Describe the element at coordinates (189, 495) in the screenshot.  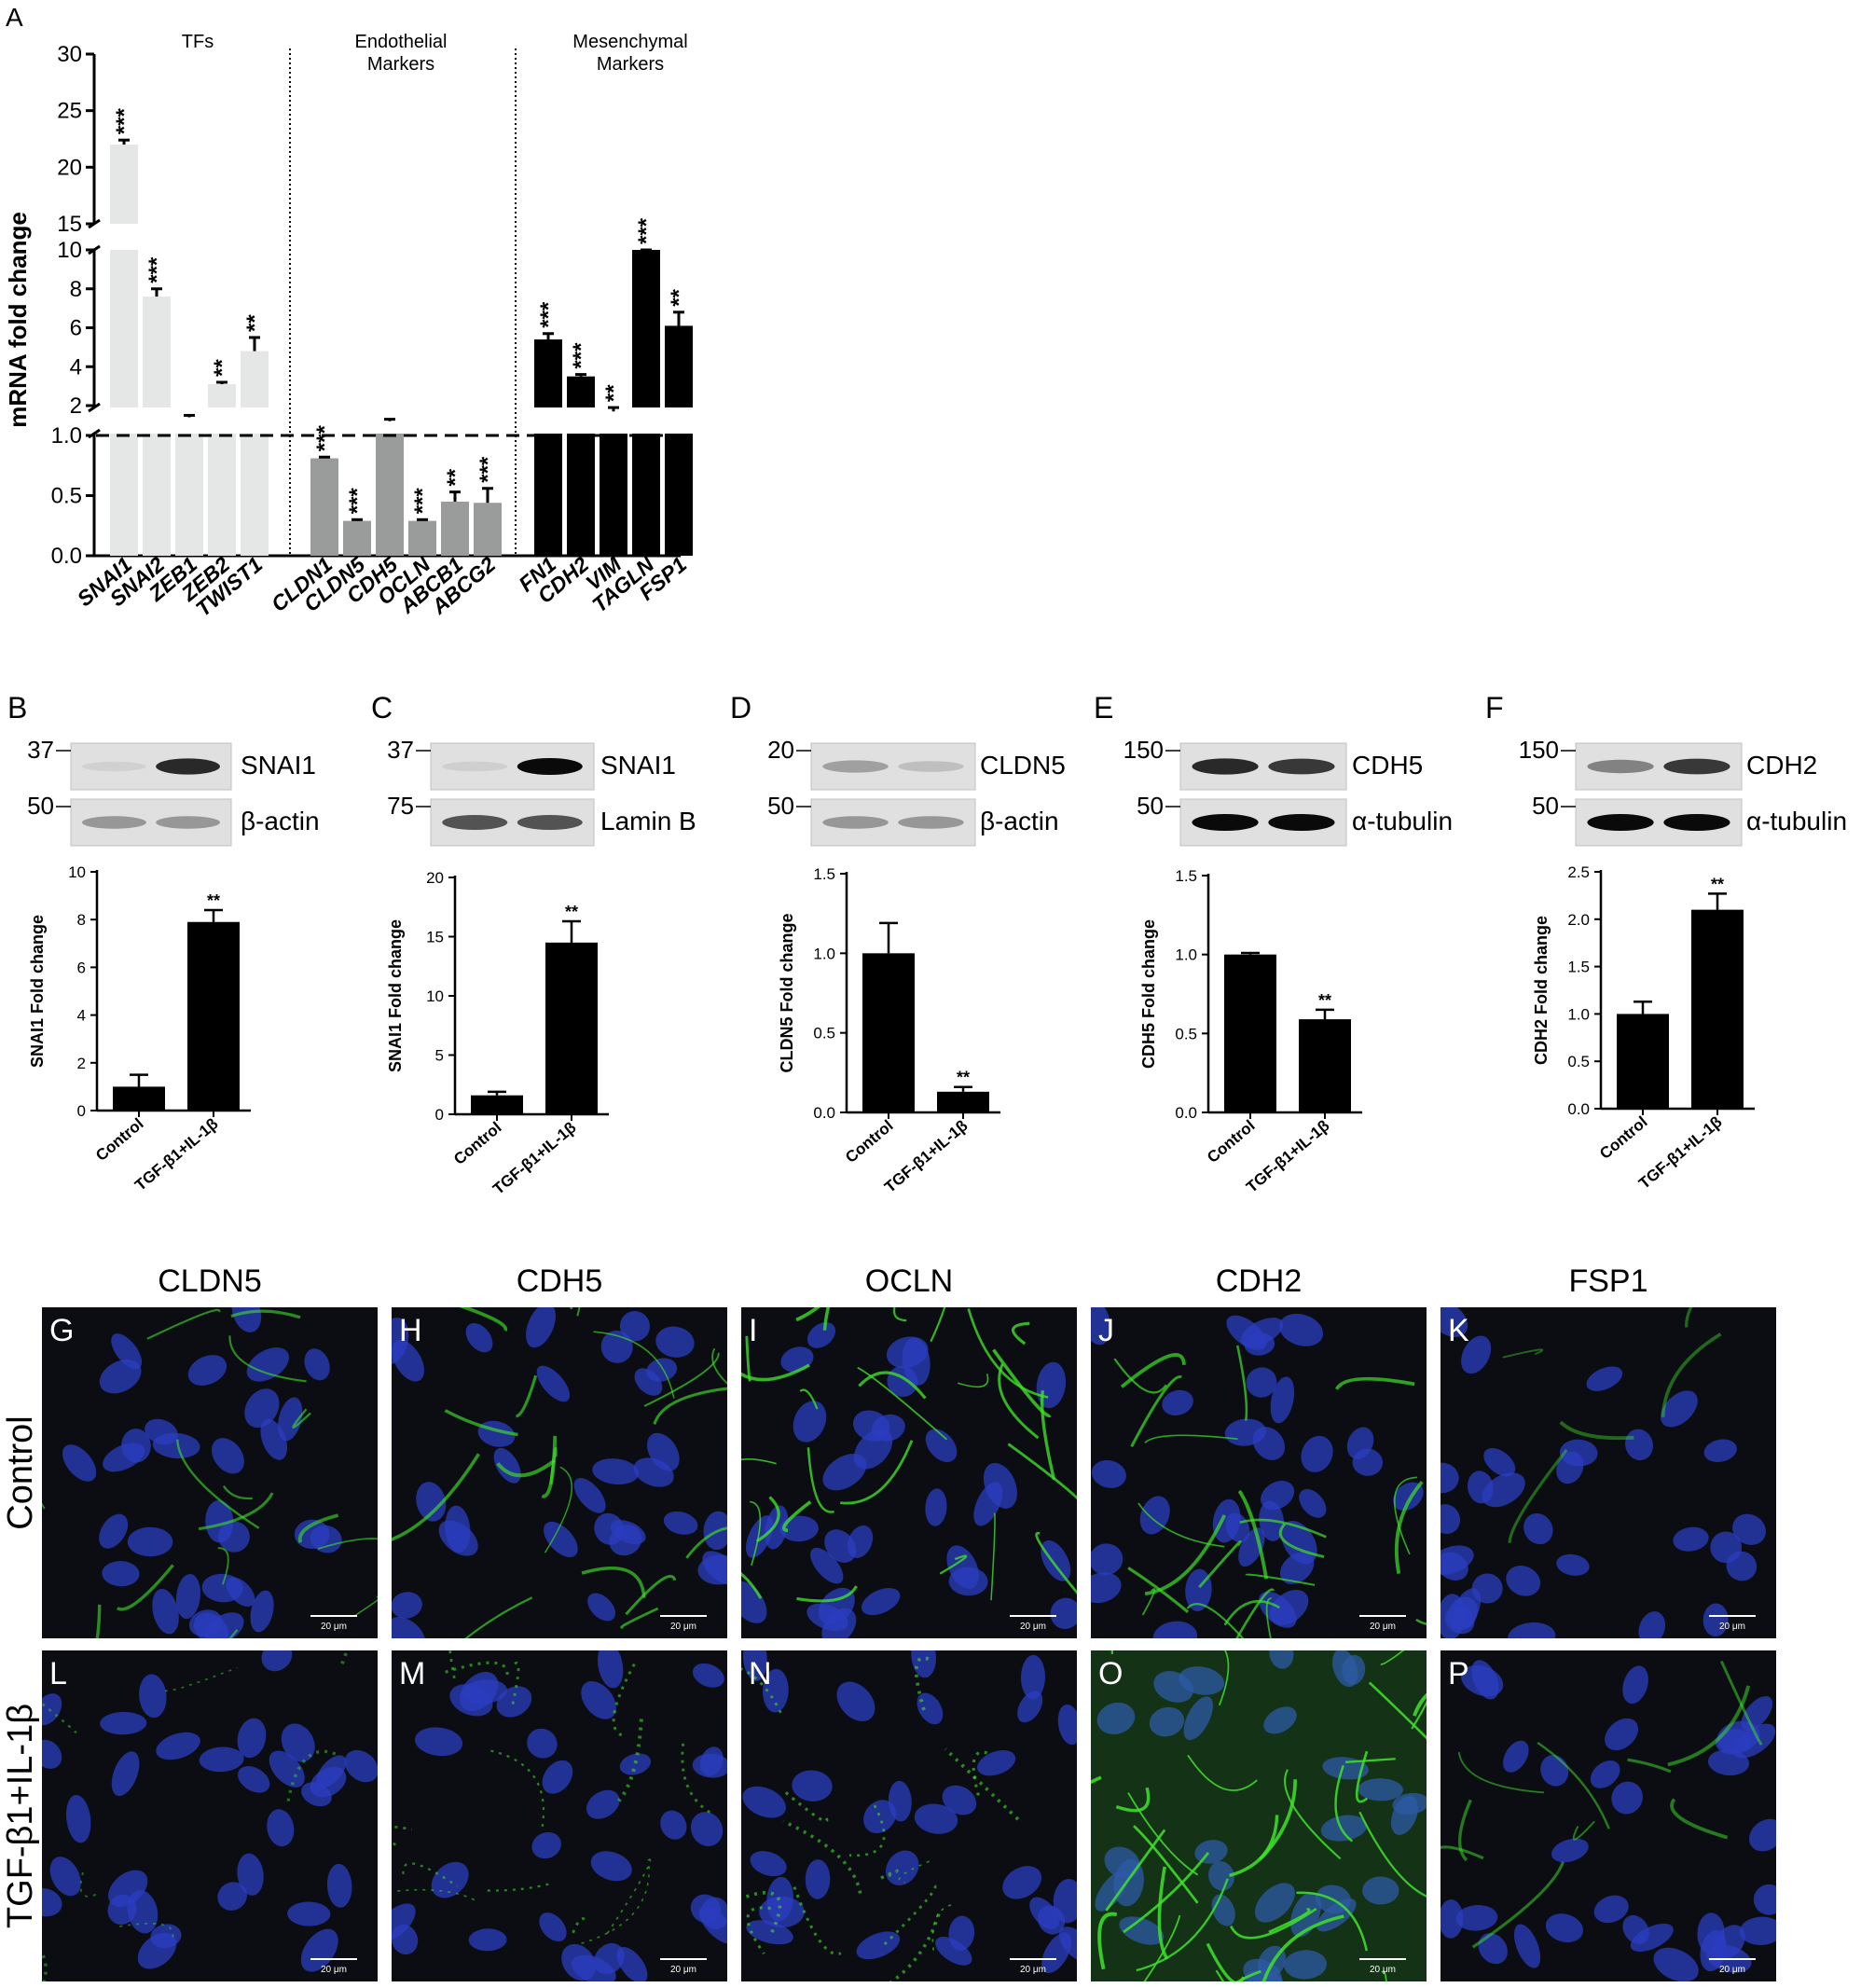
I see `bar-zeb1` at that location.